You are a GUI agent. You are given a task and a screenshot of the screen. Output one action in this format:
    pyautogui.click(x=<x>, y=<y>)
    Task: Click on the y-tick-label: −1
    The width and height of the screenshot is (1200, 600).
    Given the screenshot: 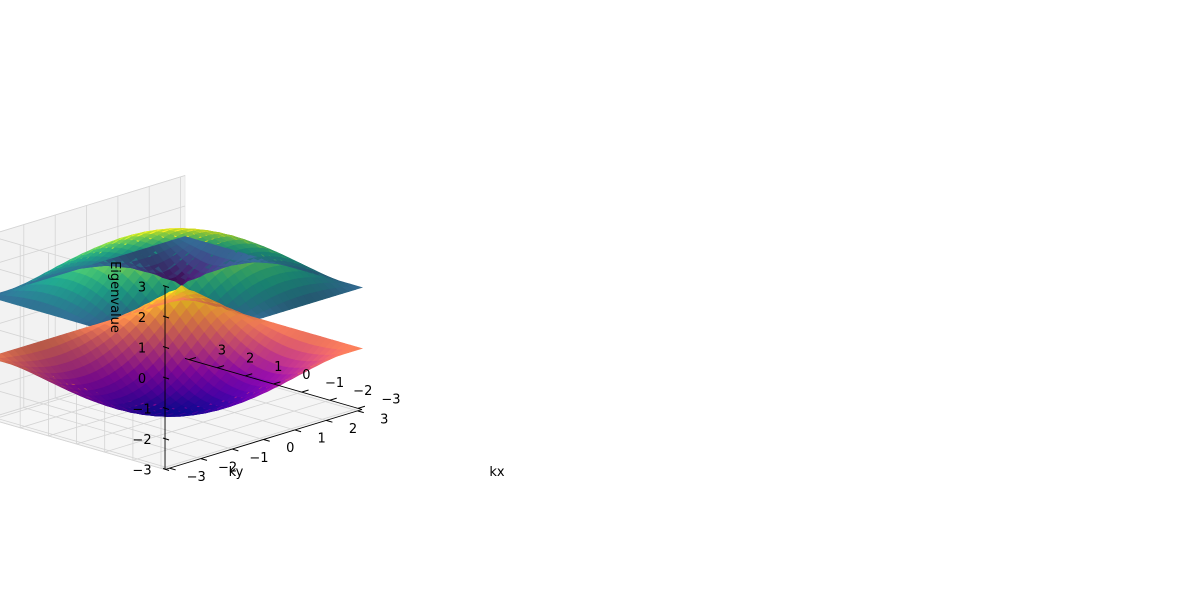 What is the action you would take?
    pyautogui.click(x=334, y=383)
    